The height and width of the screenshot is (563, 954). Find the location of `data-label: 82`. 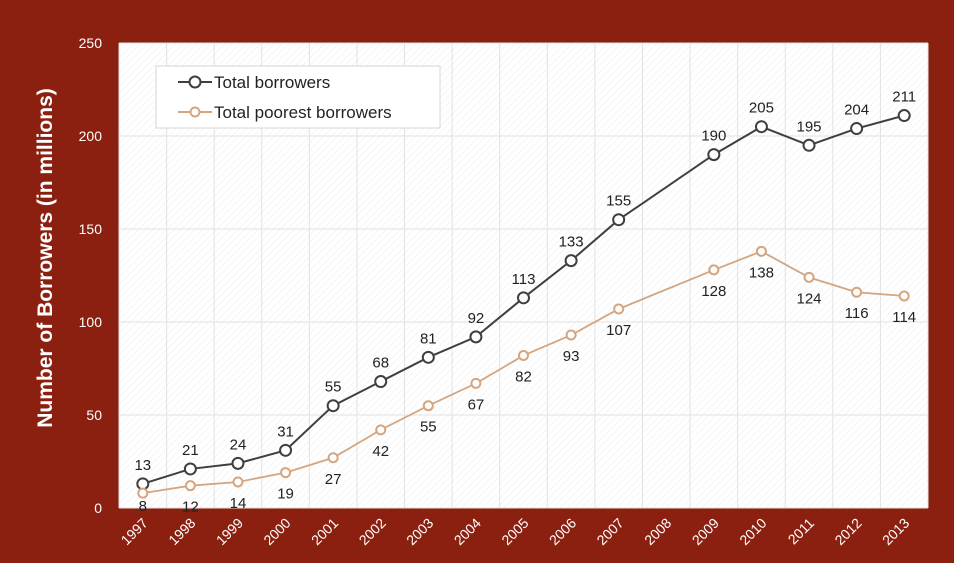

data-label: 82 is located at coordinates (523, 376).